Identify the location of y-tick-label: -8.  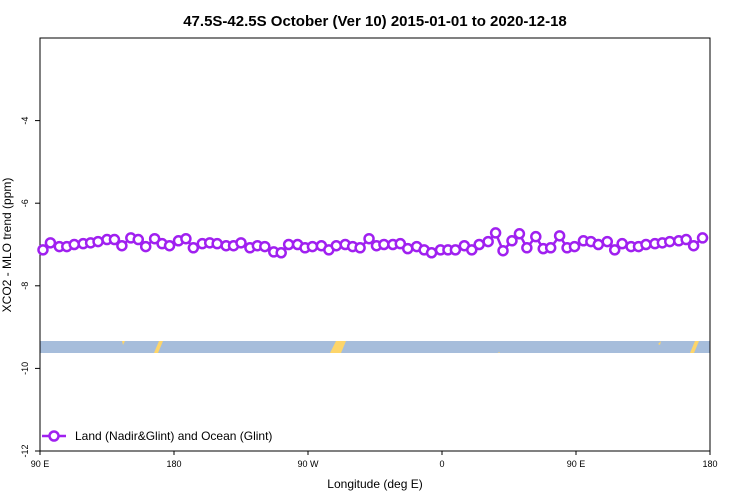
(25, 286).